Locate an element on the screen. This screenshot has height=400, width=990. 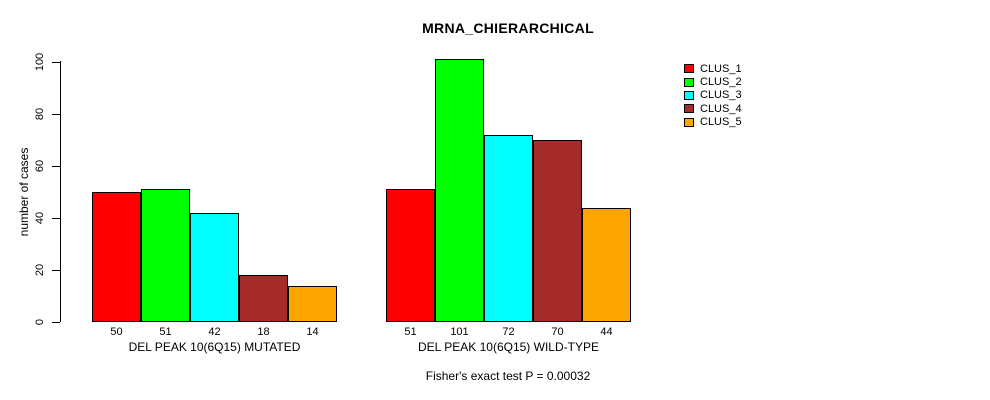
legend-item-clus_2: CLUS_2 is located at coordinates (713, 81).